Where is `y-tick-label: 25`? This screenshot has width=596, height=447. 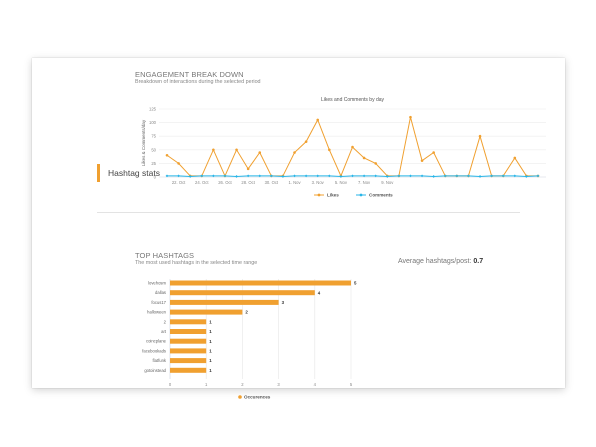
y-tick-label: 25 is located at coordinates (153, 163).